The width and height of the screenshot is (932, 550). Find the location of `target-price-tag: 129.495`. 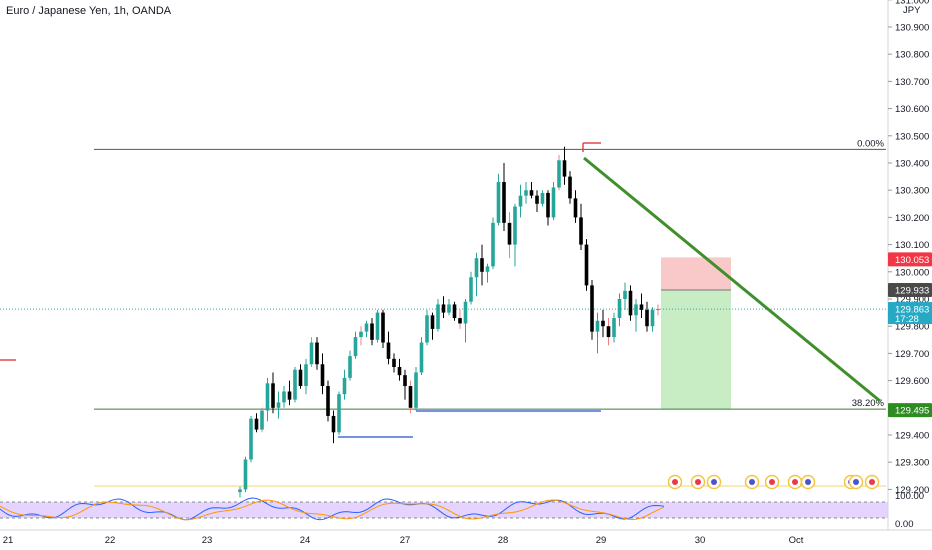

target-price-tag: 129.495 is located at coordinates (910, 410).